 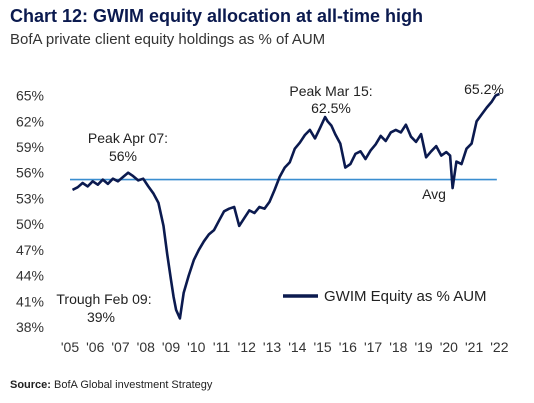 I want to click on annotation-trough-feb09-label: Trough Feb 09:, so click(x=103, y=299).